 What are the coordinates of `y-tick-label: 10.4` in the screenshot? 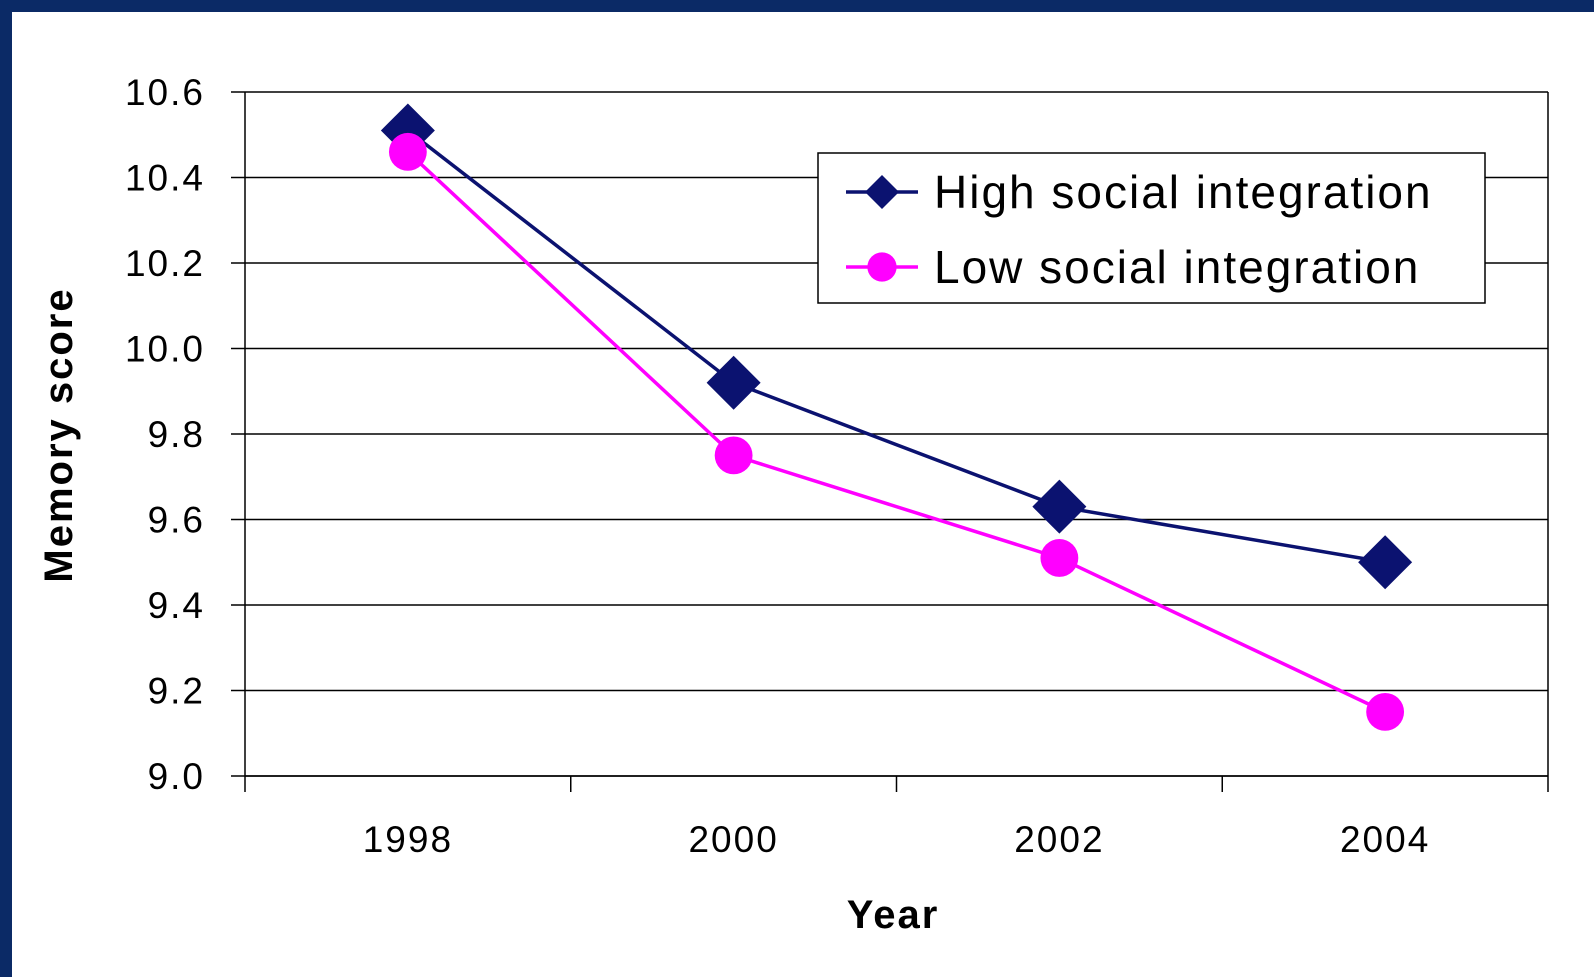 It's located at (165, 178).